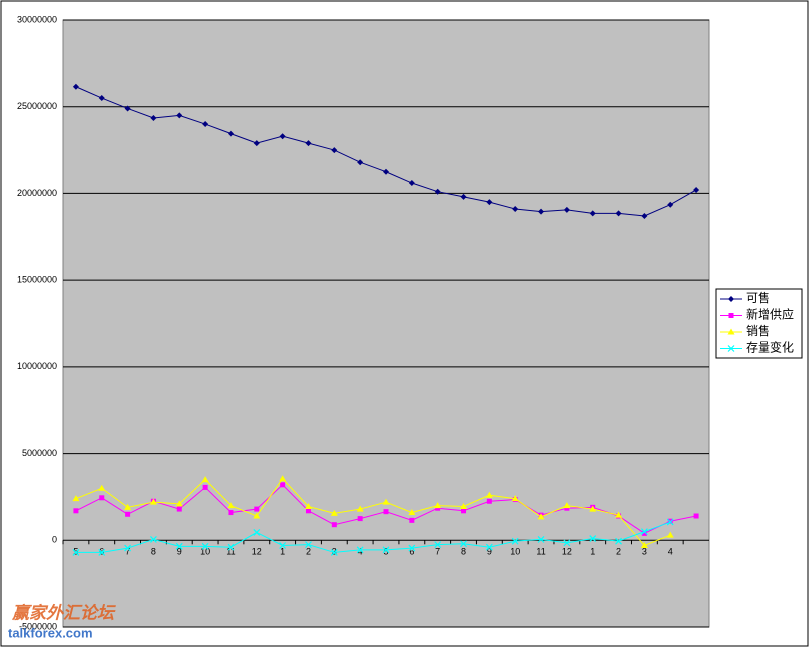 Image resolution: width=810 pixels, height=648 pixels. I want to click on legend-label: 新增供应, so click(770, 314).